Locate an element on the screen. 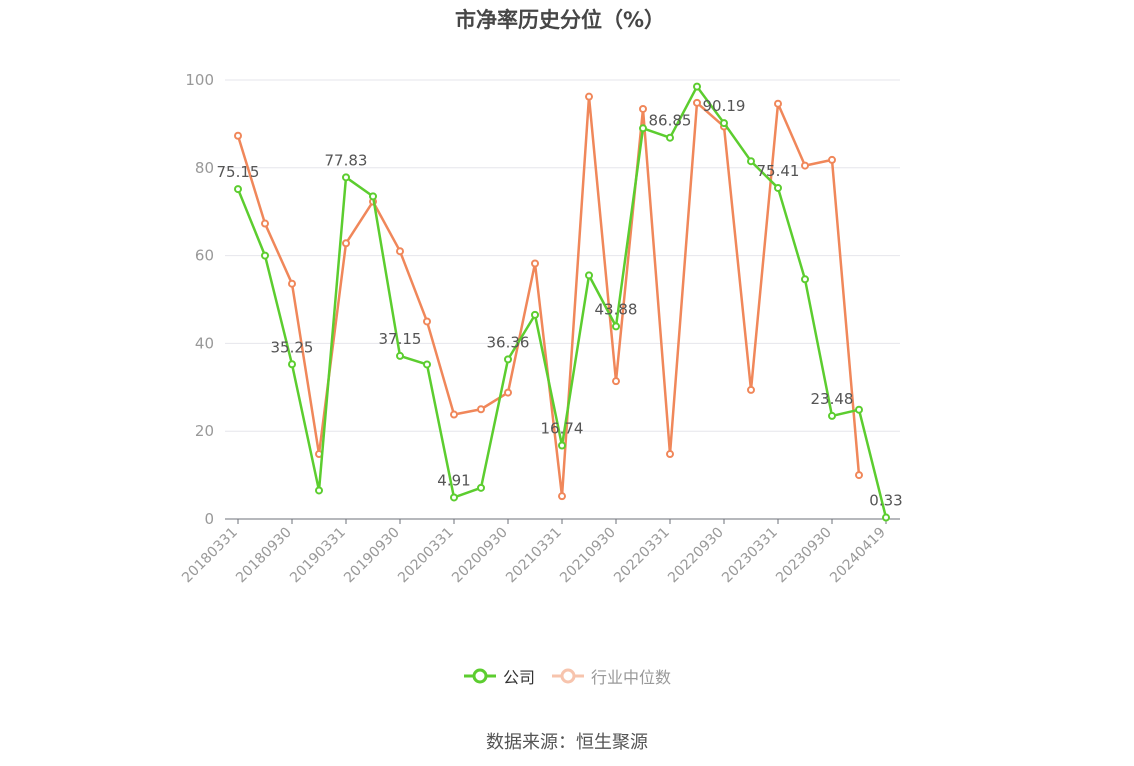 The image size is (1134, 766). x-tick-label: 20240419 is located at coordinates (858, 556).